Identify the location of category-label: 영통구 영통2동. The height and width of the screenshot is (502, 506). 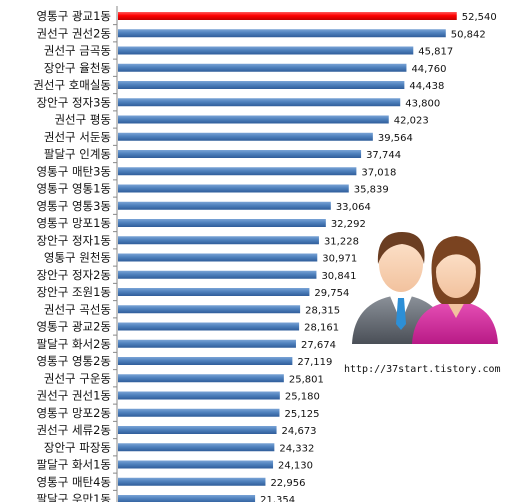
(74, 361).